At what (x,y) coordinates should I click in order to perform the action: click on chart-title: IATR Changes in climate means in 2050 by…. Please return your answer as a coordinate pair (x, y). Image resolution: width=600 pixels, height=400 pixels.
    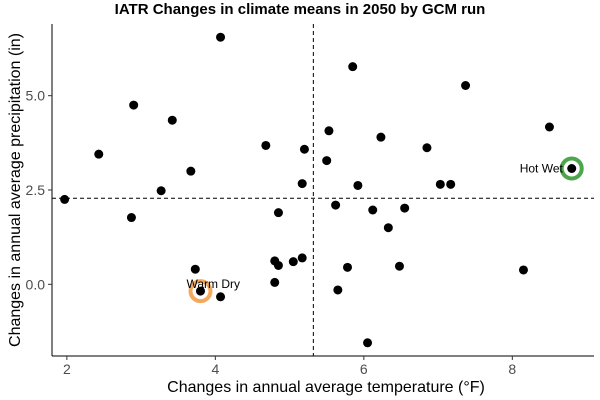
    Looking at the image, I should click on (300, 9).